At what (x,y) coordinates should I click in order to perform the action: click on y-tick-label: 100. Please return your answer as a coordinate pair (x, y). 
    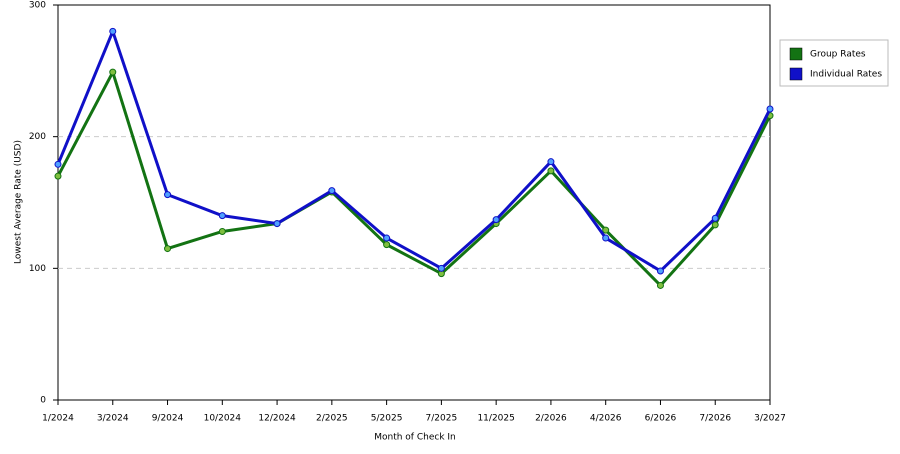
    Looking at the image, I should click on (37, 269).